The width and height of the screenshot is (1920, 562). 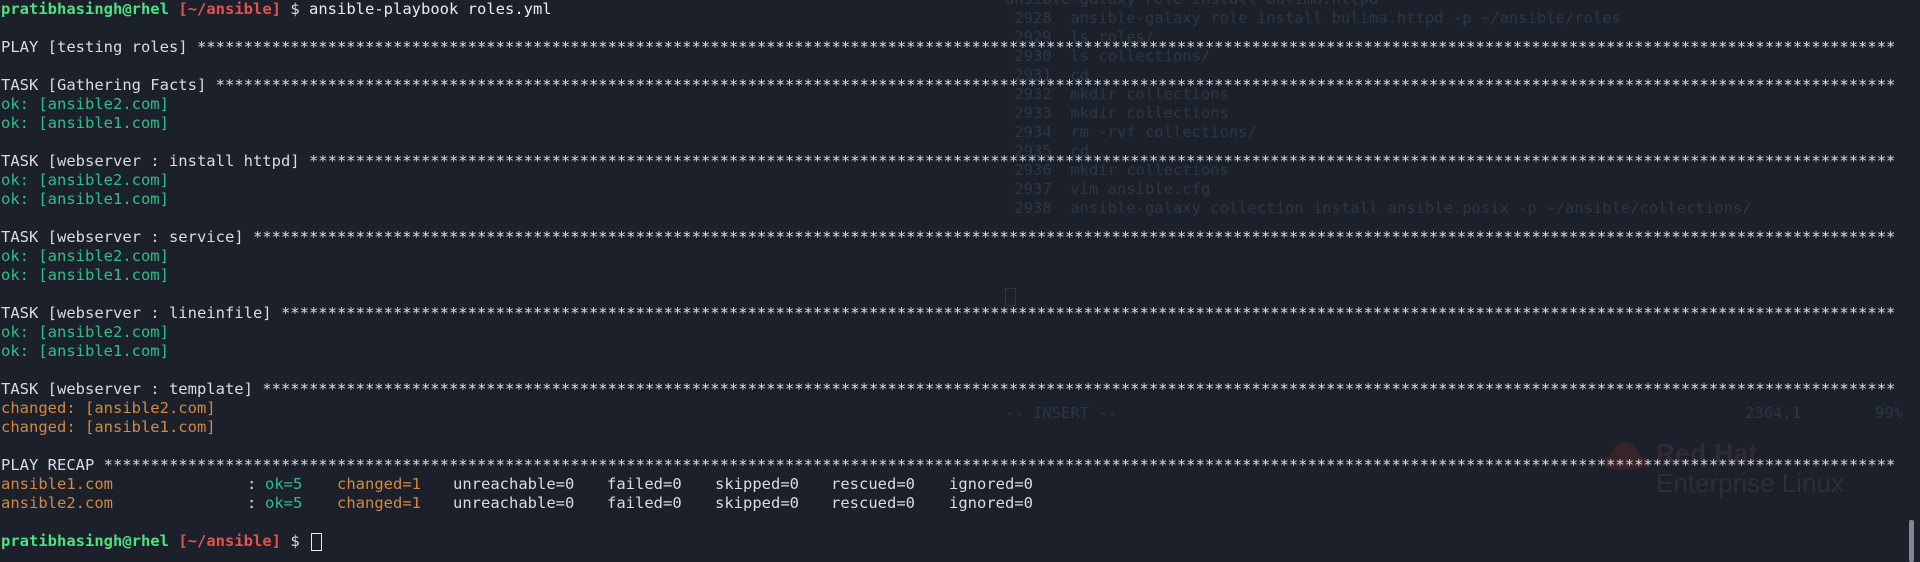 What do you see at coordinates (104, 85) in the screenshot?
I see `task-header-title: TASK [Gathering Facts]` at bounding box center [104, 85].